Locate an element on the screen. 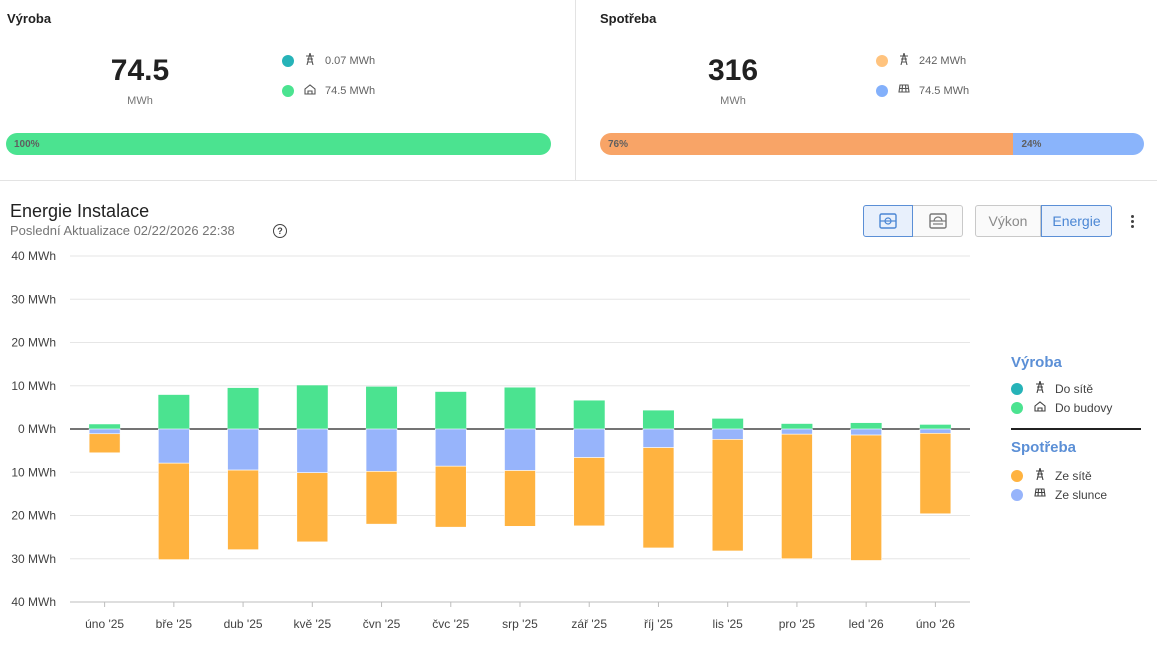  consumption-from-solar-value: 74.5 MWh is located at coordinates (944, 90).